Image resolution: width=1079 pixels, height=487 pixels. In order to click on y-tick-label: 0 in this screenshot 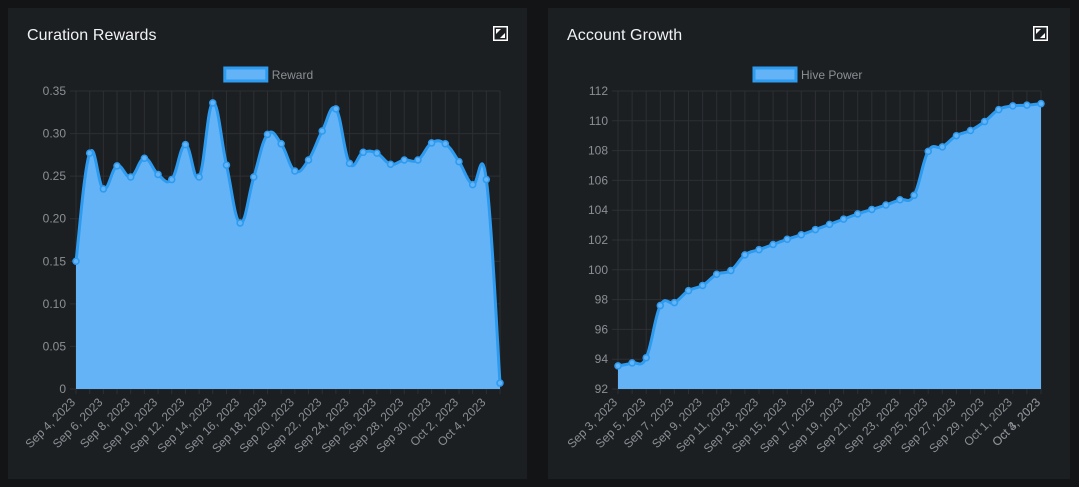, I will do `click(62, 389)`.